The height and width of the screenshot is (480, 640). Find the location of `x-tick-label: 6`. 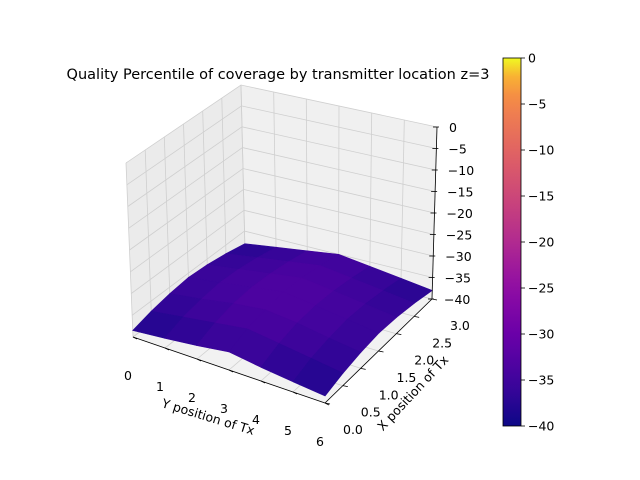

x-tick-label: 6 is located at coordinates (320, 441).